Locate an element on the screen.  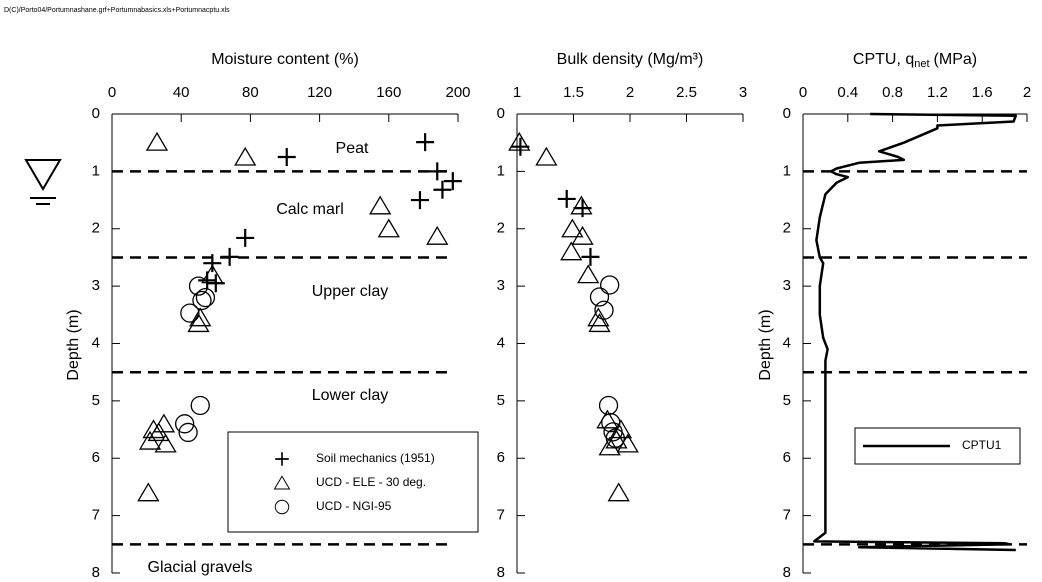
legend-label: UCD - NGI-95 is located at coordinates (354, 506).